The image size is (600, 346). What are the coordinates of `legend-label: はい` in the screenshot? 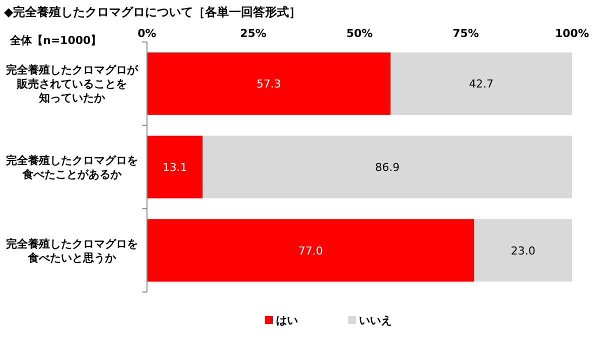 It's located at (287, 320).